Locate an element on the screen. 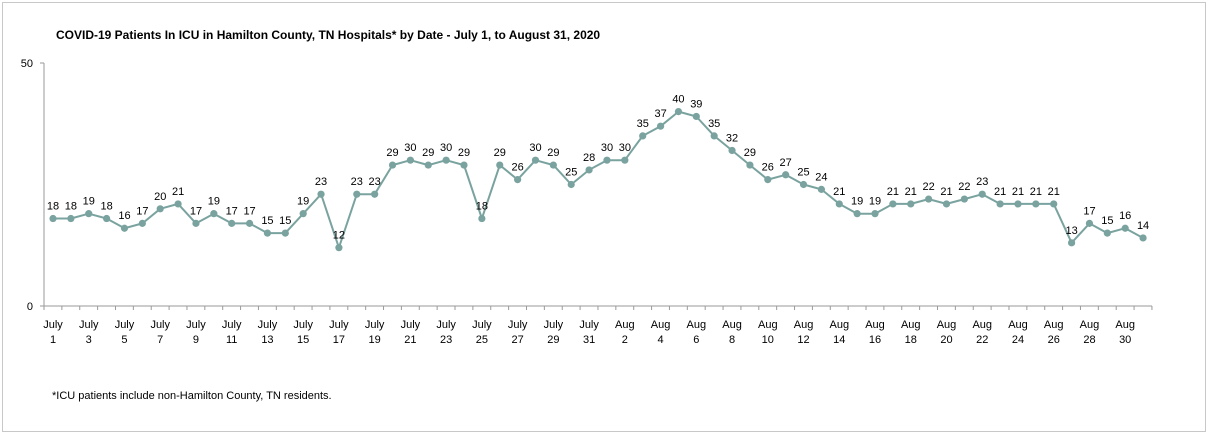 The height and width of the screenshot is (441, 1214). data-label: 30 is located at coordinates (446, 148).